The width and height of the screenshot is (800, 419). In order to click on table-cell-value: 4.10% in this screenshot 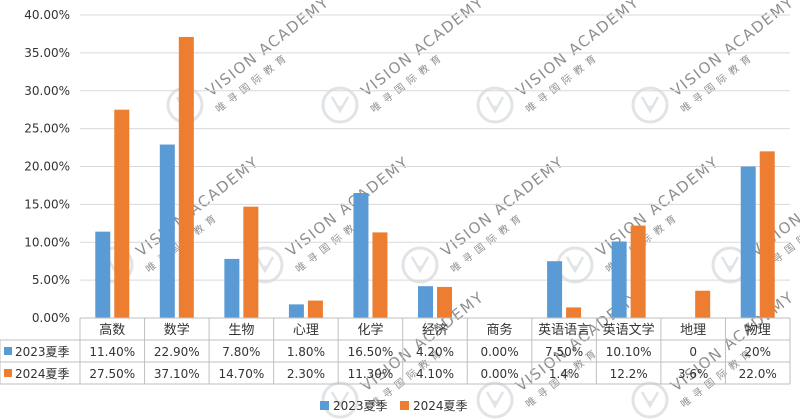, I will do `click(435, 374)`.